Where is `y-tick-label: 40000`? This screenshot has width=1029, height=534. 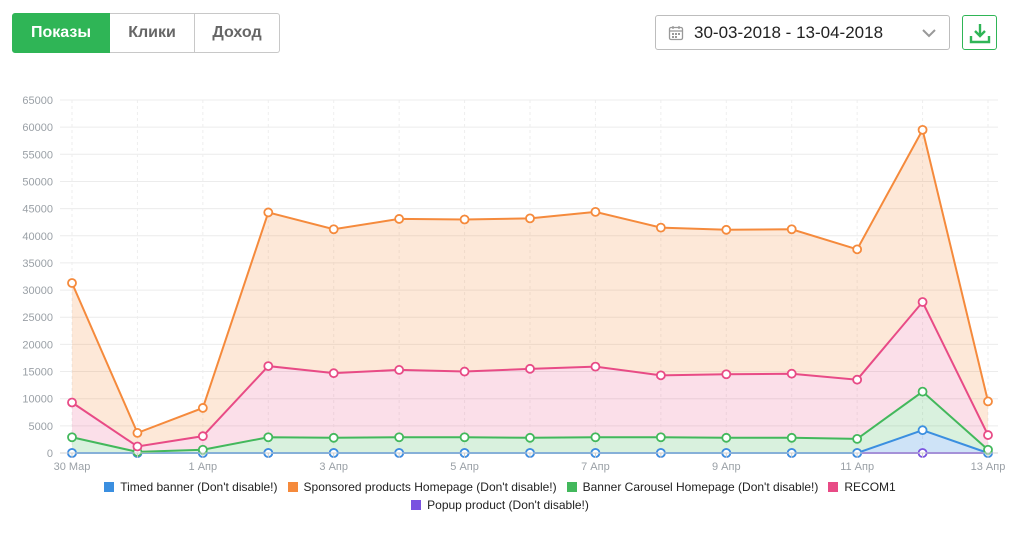
y-tick-label: 40000 is located at coordinates (37, 237).